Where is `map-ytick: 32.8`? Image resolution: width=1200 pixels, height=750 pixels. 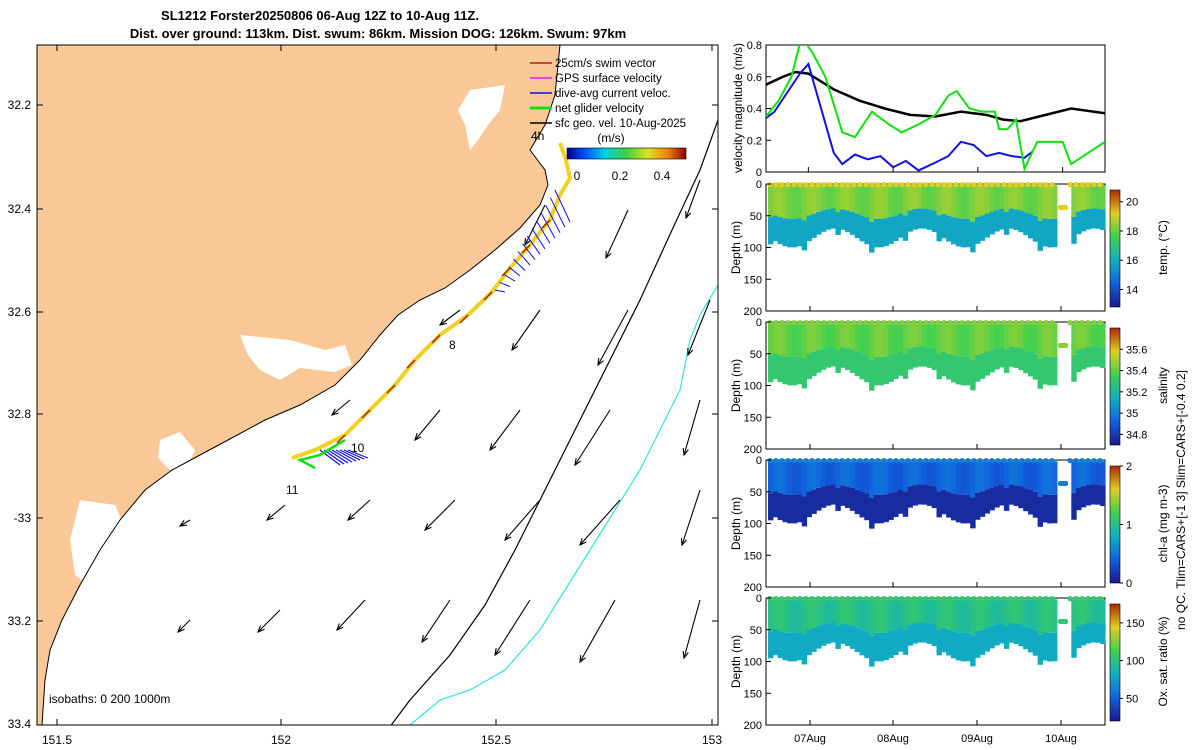 map-ytick: 32.8 is located at coordinates (20, 414).